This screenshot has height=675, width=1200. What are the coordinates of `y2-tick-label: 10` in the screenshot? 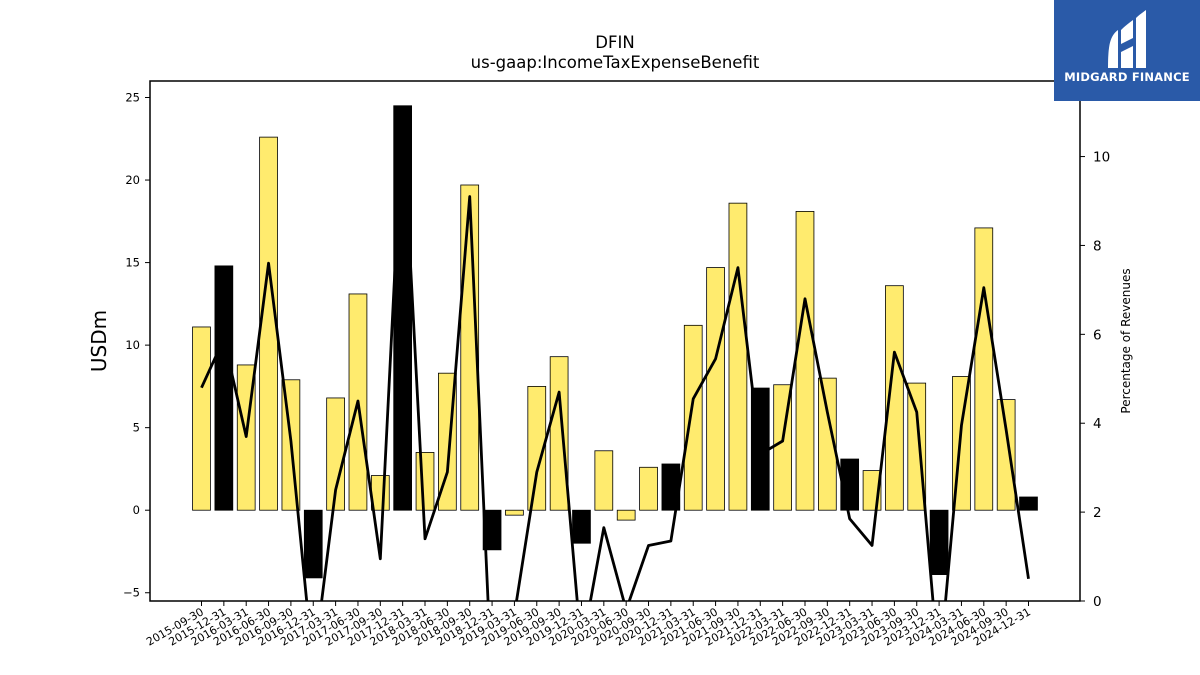 It's located at (1101, 158).